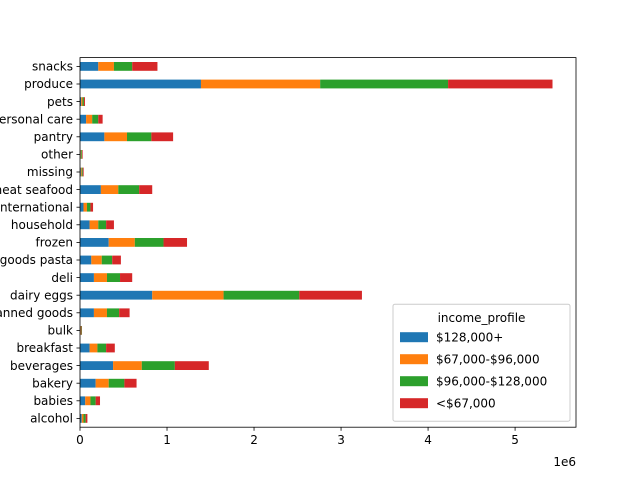 The width and height of the screenshot is (640, 480). What do you see at coordinates (48, 84) in the screenshot?
I see `y-tick-label: produce` at bounding box center [48, 84].